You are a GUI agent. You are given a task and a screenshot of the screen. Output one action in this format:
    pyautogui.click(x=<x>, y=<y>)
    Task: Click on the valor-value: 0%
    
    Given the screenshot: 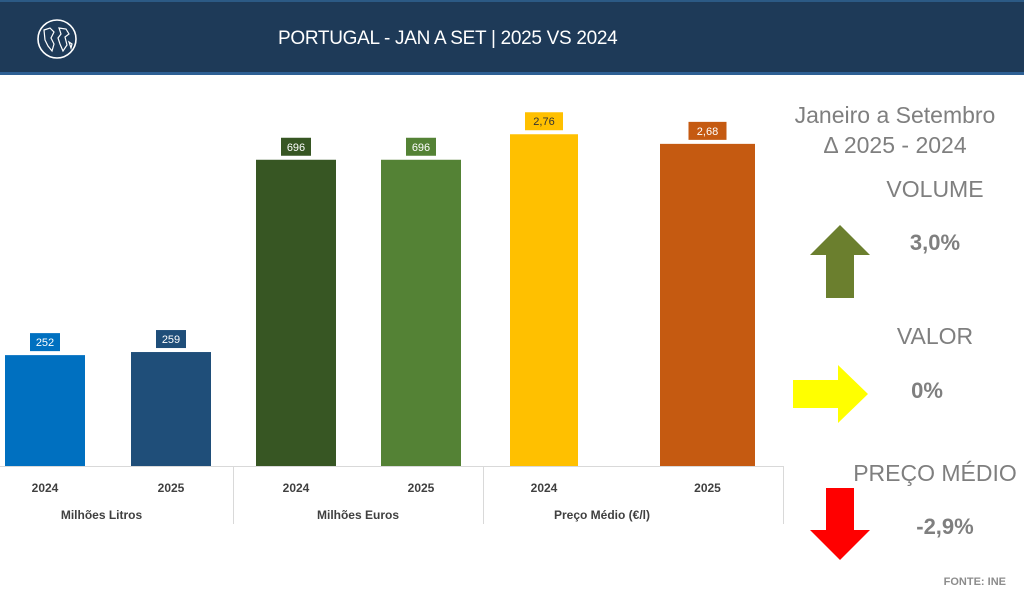 What is the action you would take?
    pyautogui.click(x=927, y=390)
    